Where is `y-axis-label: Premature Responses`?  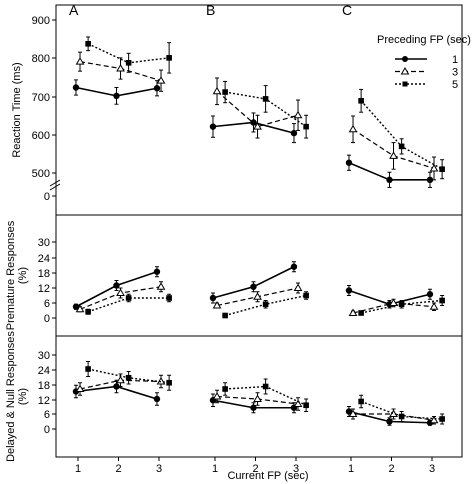
y-axis-label: Premature Responses is located at coordinates (11, 275).